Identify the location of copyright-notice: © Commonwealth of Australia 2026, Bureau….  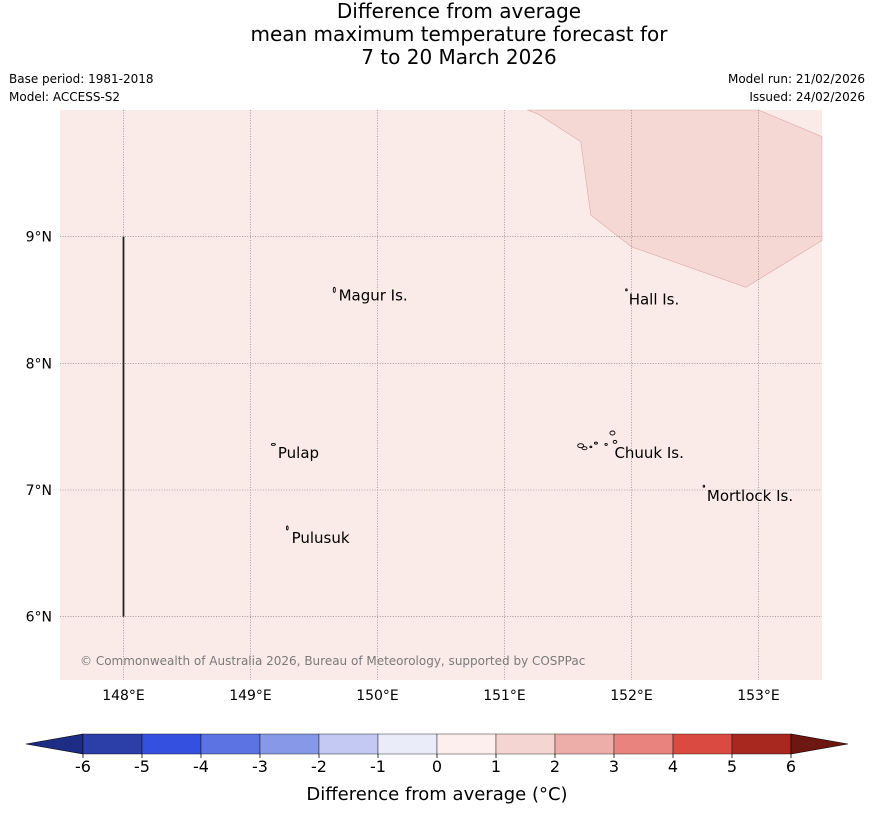
(332, 661).